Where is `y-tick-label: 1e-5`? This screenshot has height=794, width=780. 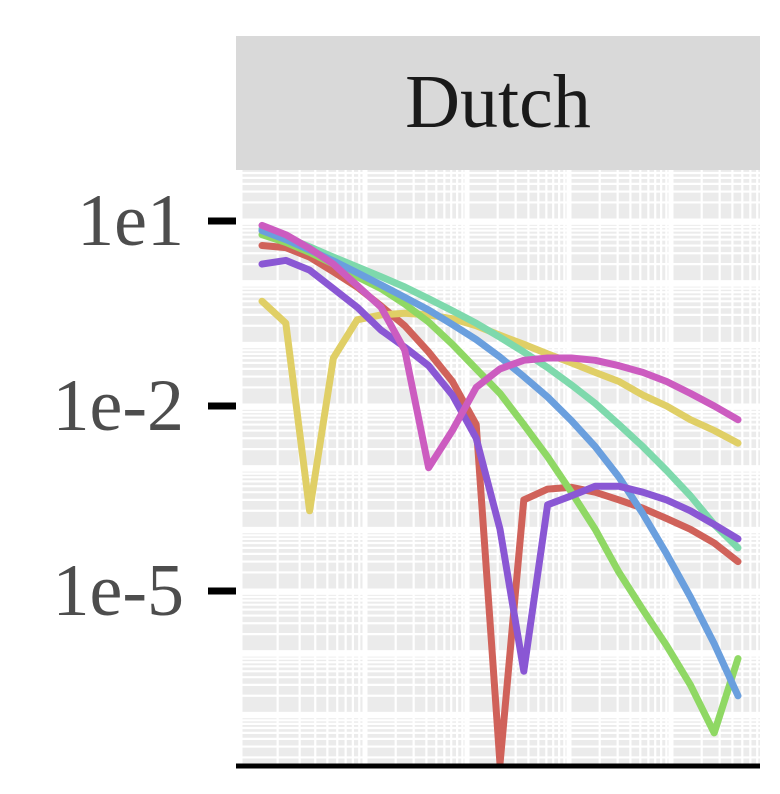
y-tick-label: 1e-5 is located at coordinates (119, 591).